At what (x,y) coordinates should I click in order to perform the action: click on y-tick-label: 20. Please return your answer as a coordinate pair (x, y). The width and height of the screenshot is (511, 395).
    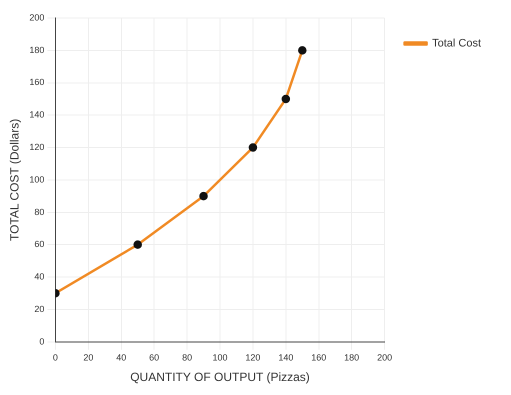
    Looking at the image, I should click on (39, 309).